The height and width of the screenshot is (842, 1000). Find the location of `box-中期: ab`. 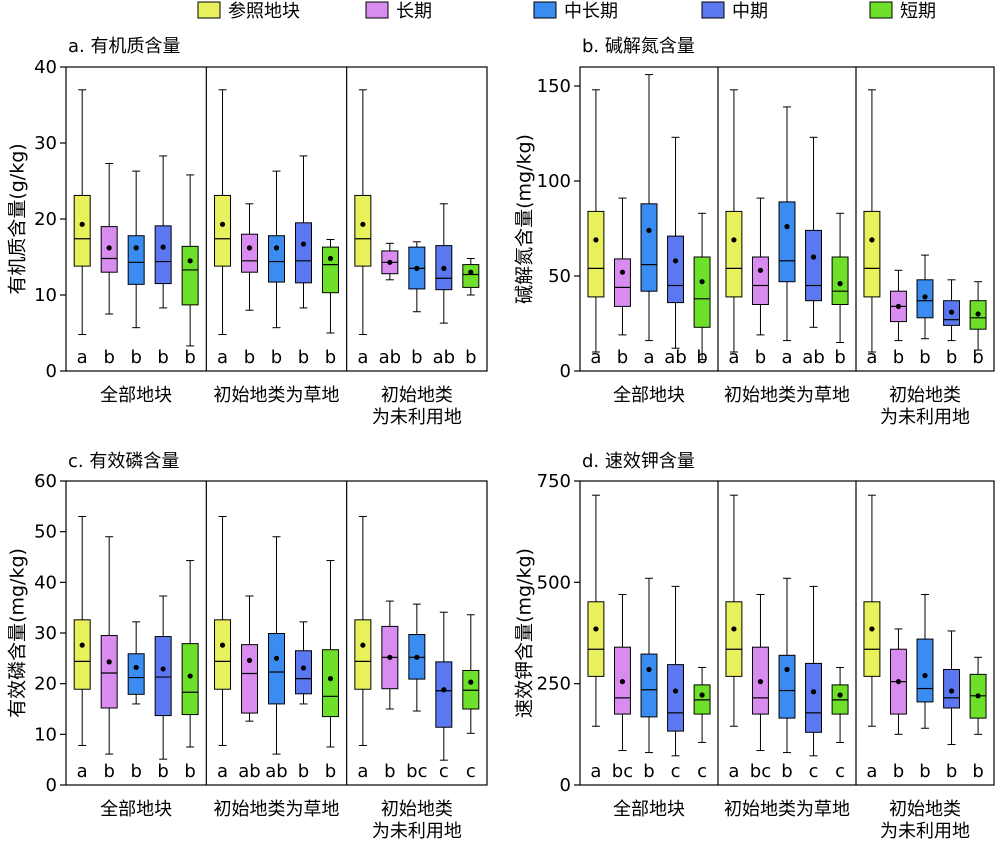

box-中期: ab is located at coordinates (813, 252).